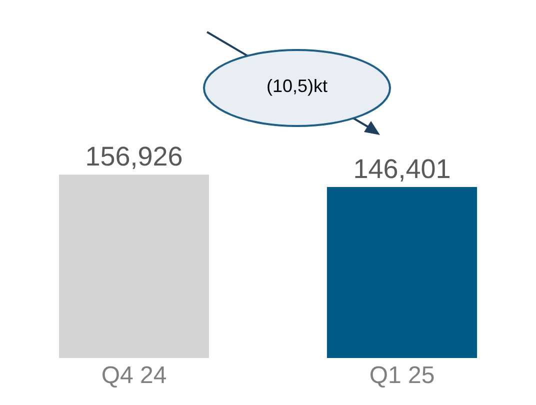 This screenshot has height=405, width=536. I want to click on x-tick-label: Q4 24, so click(134, 375).